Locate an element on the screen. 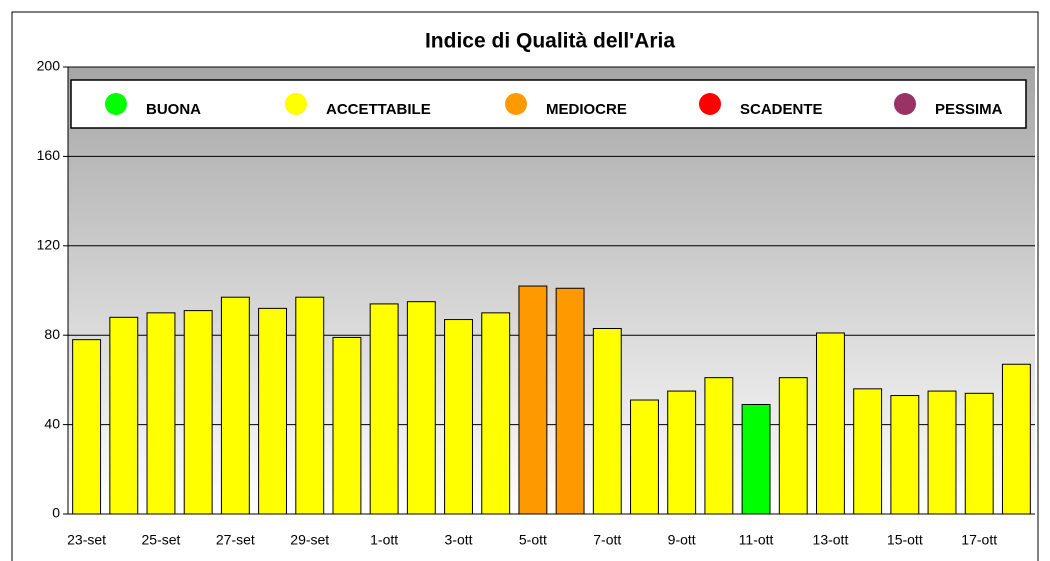 The width and height of the screenshot is (1050, 561). x-tick-label: 1-ott is located at coordinates (384, 540).